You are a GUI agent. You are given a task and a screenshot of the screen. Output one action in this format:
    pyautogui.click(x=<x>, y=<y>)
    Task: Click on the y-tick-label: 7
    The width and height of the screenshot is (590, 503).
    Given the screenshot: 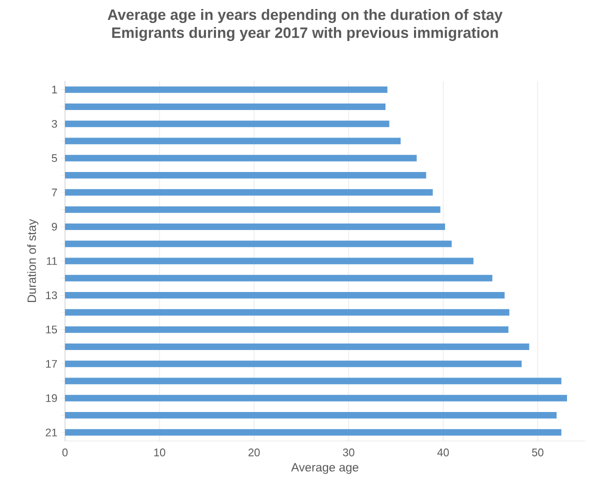 What is the action you would take?
    pyautogui.click(x=54, y=192)
    